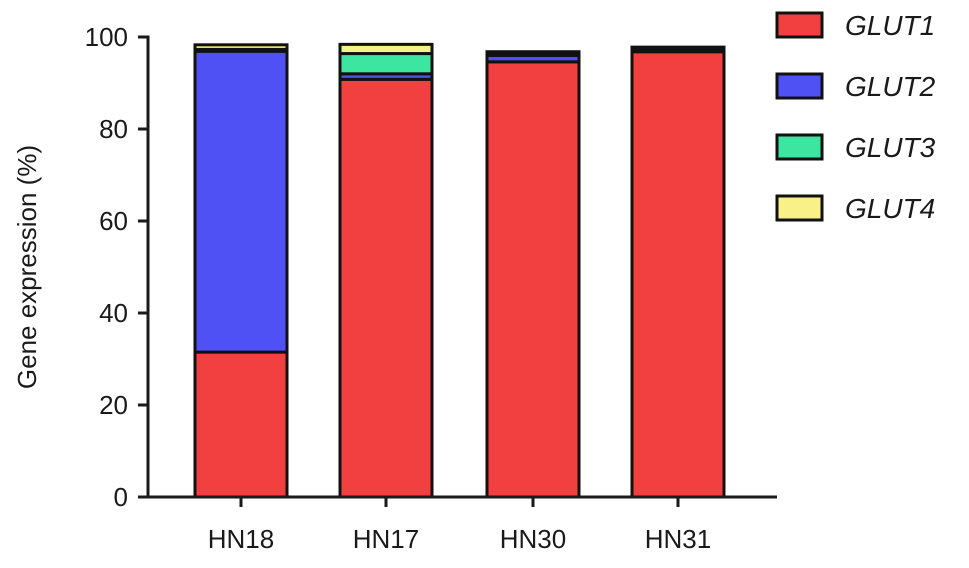 This screenshot has height=568, width=969. Describe the element at coordinates (113, 221) in the screenshot. I see `y-tick-label: 60` at that location.